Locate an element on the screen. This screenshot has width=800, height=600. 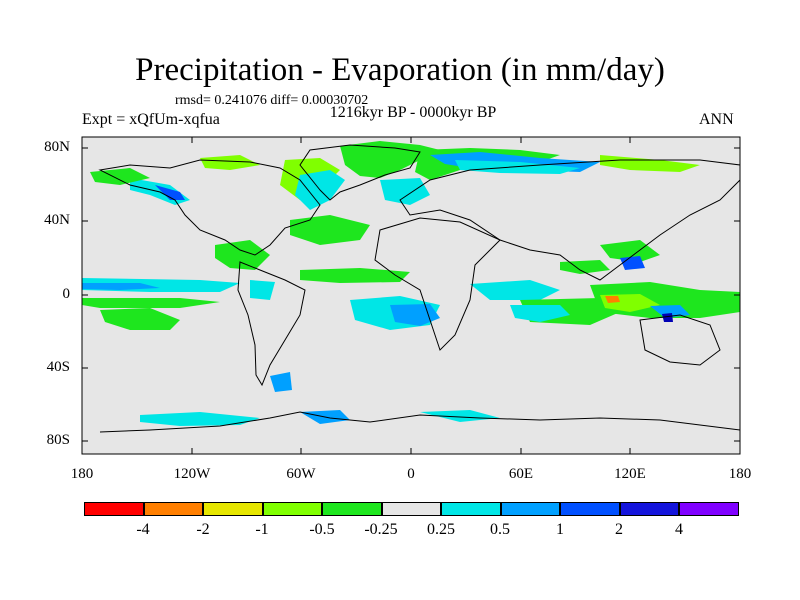
patch-amazon-cyan is located at coordinates (262, 290).